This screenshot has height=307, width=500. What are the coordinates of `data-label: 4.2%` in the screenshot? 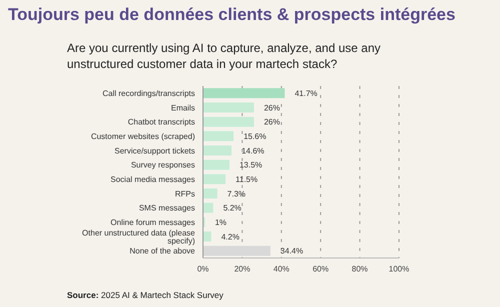 It's located at (230, 237).